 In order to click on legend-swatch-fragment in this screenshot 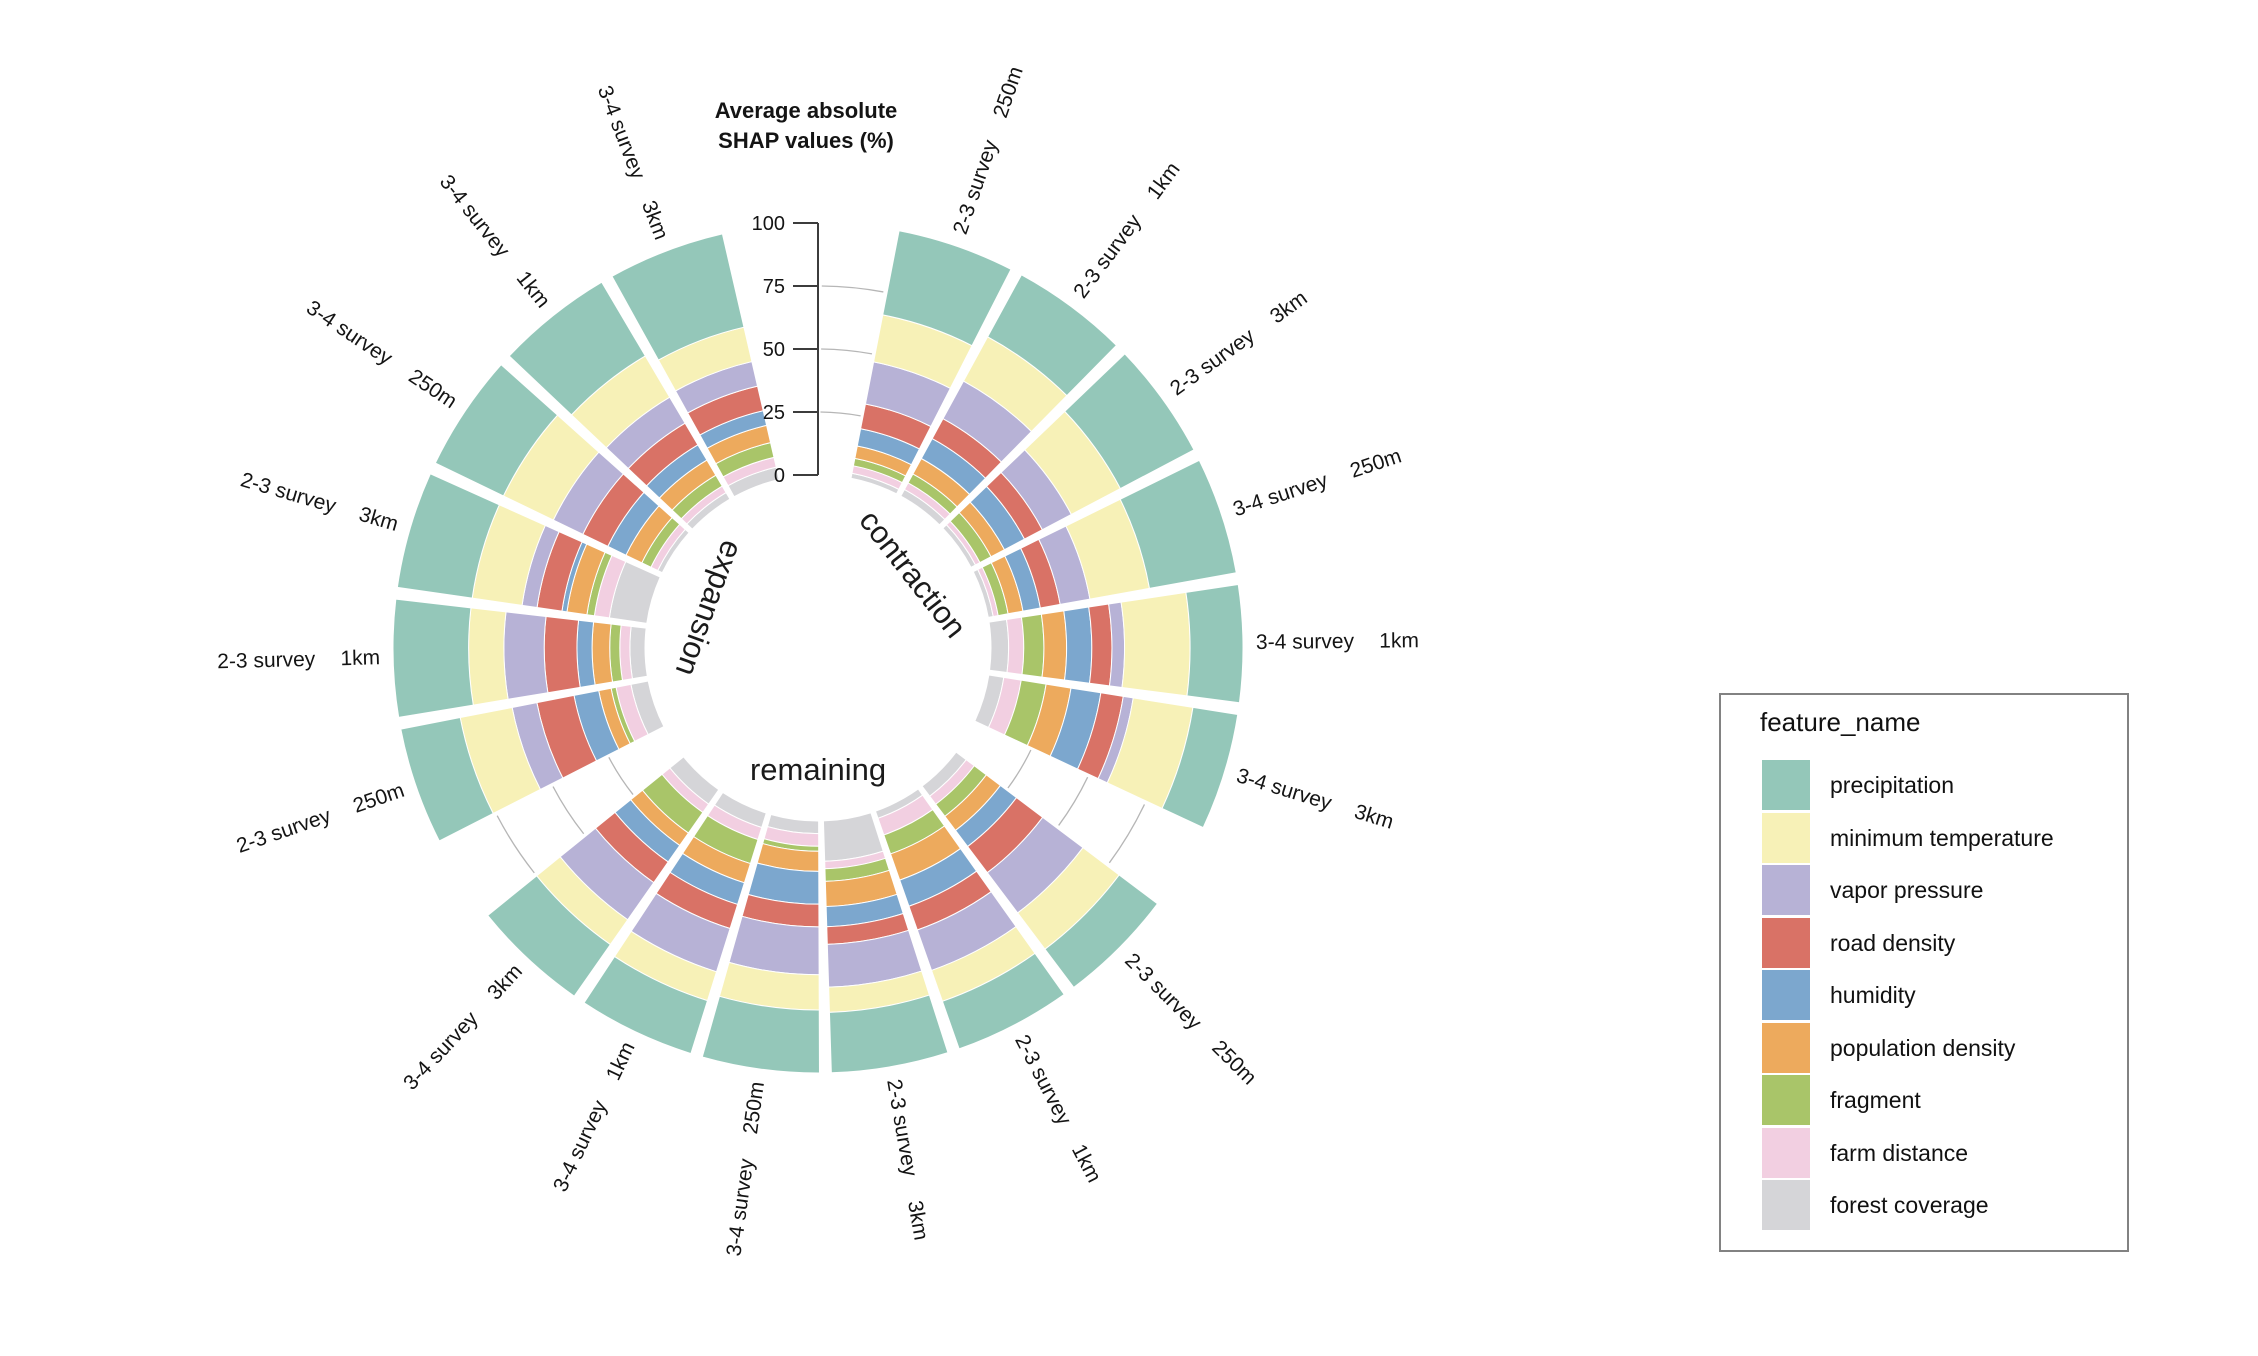, I will do `click(1786, 1100)`.